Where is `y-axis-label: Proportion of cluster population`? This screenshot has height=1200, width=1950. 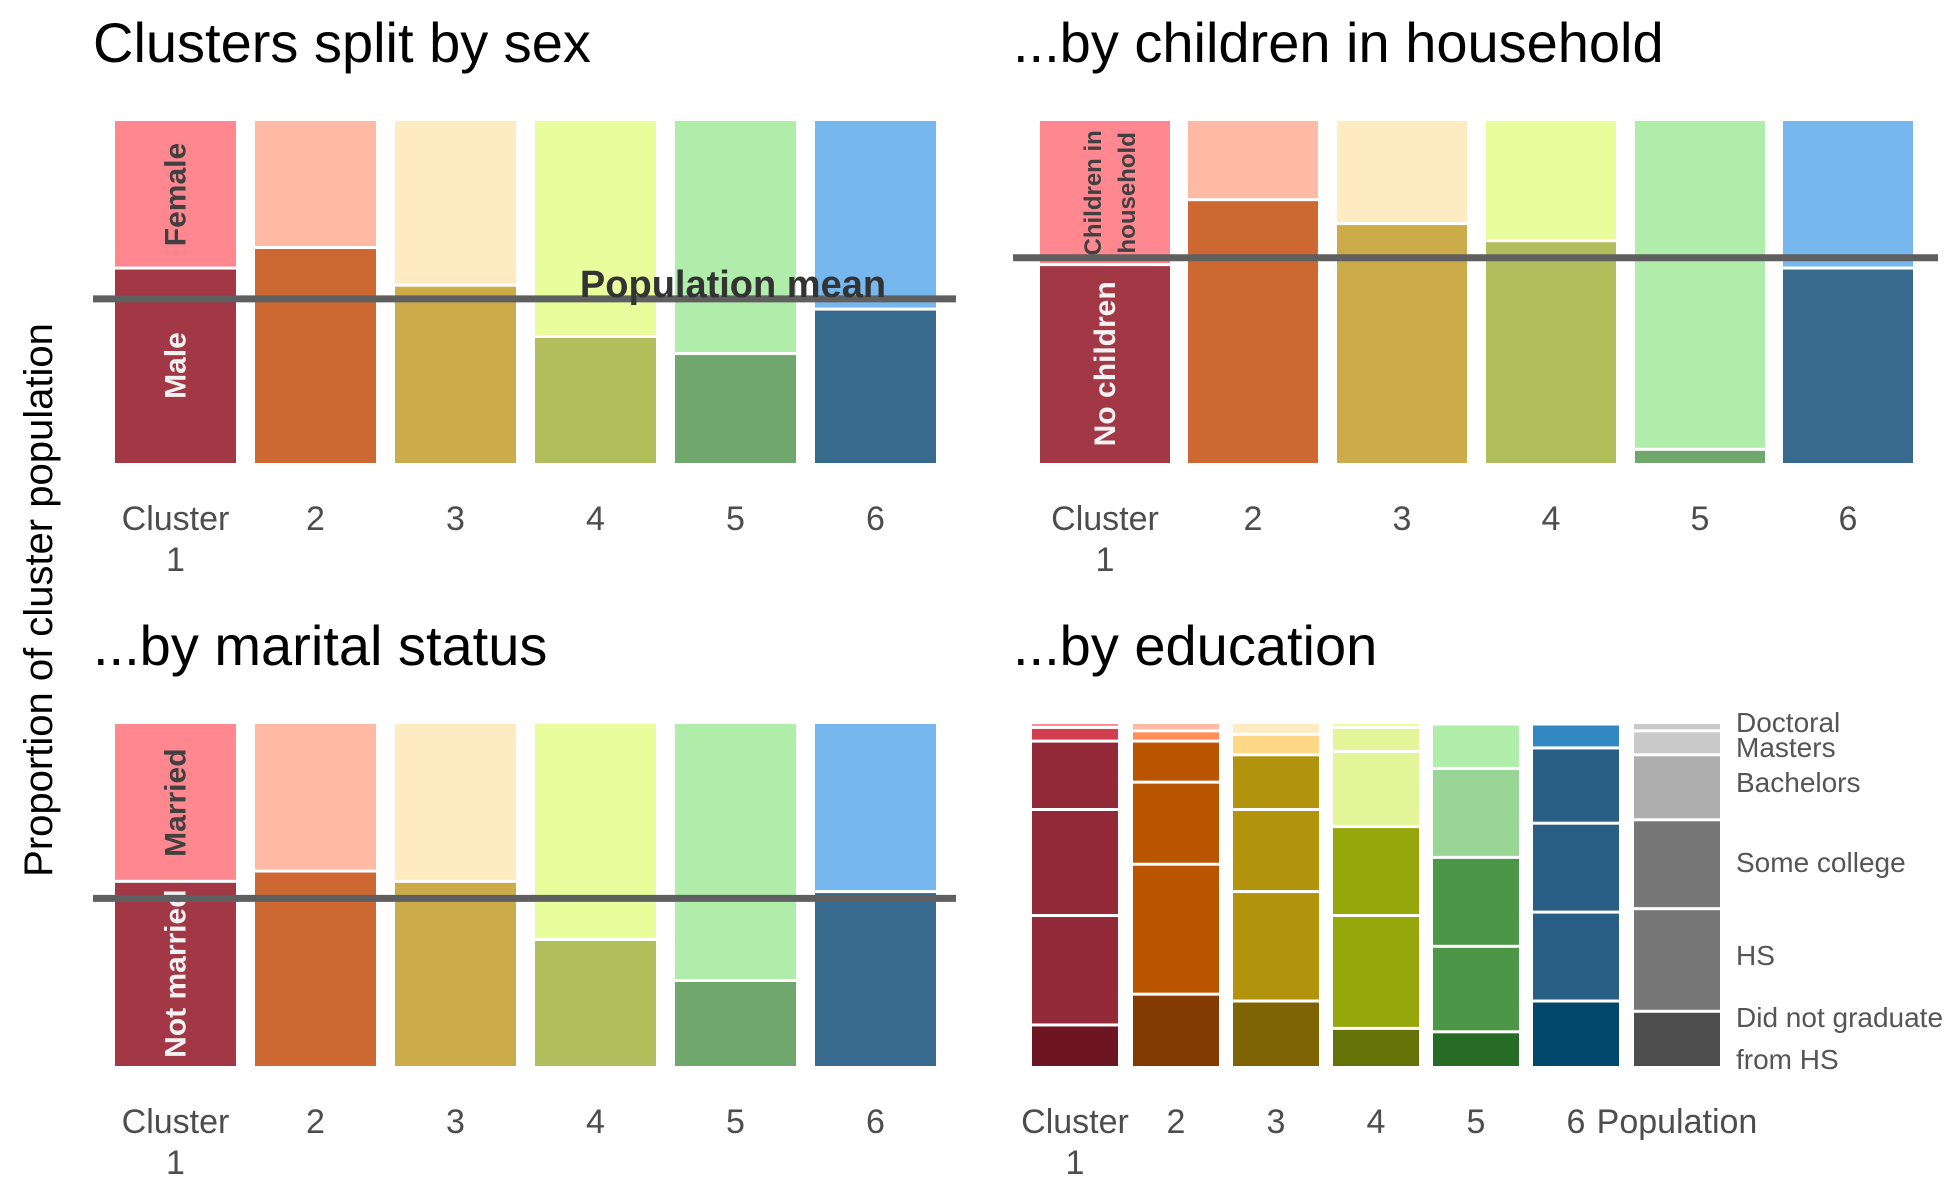
y-axis-label: Proportion of cluster population is located at coordinates (39, 600).